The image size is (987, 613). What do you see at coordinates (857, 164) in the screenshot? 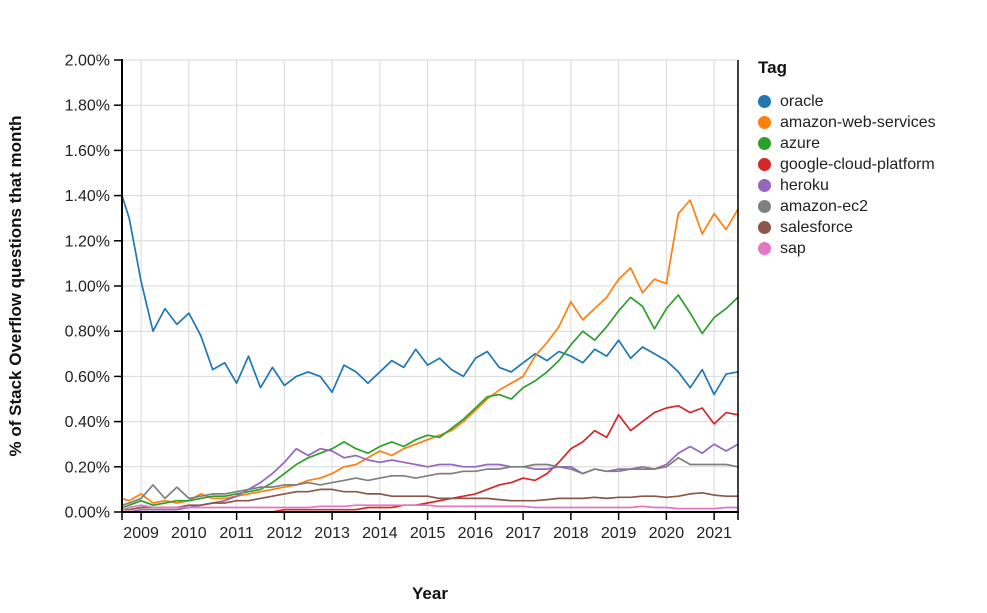
I see `legend-label: google-cloud-platform` at bounding box center [857, 164].